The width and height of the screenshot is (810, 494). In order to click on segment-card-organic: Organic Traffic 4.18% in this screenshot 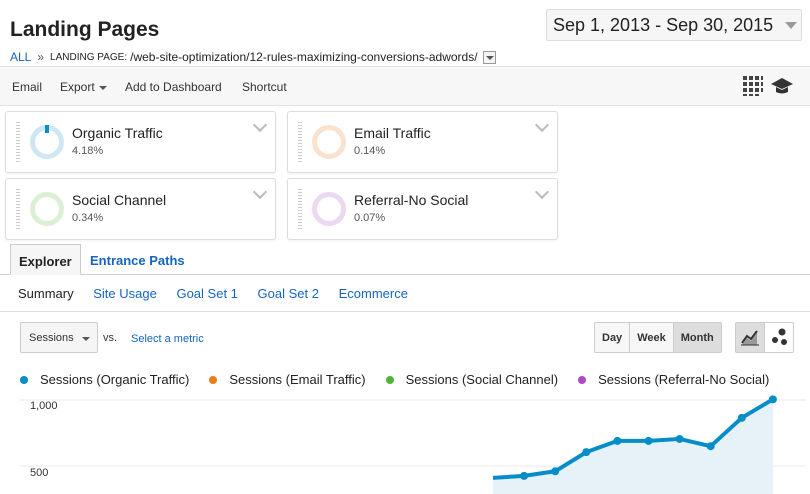, I will do `click(140, 142)`.